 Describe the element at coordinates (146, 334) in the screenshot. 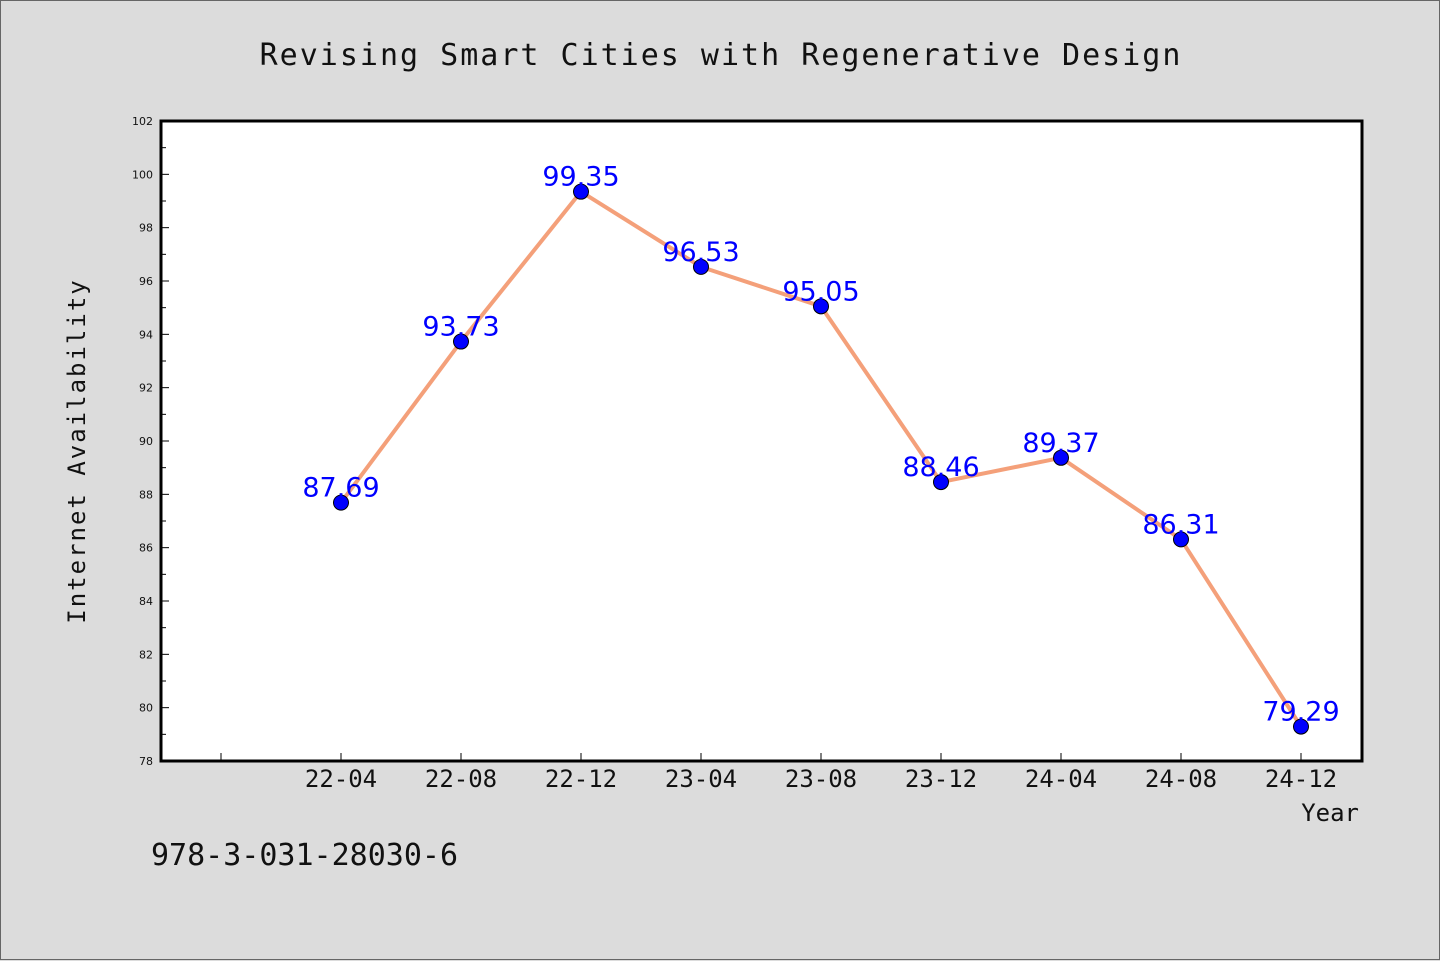

I see `y-tick-label: 94` at that location.